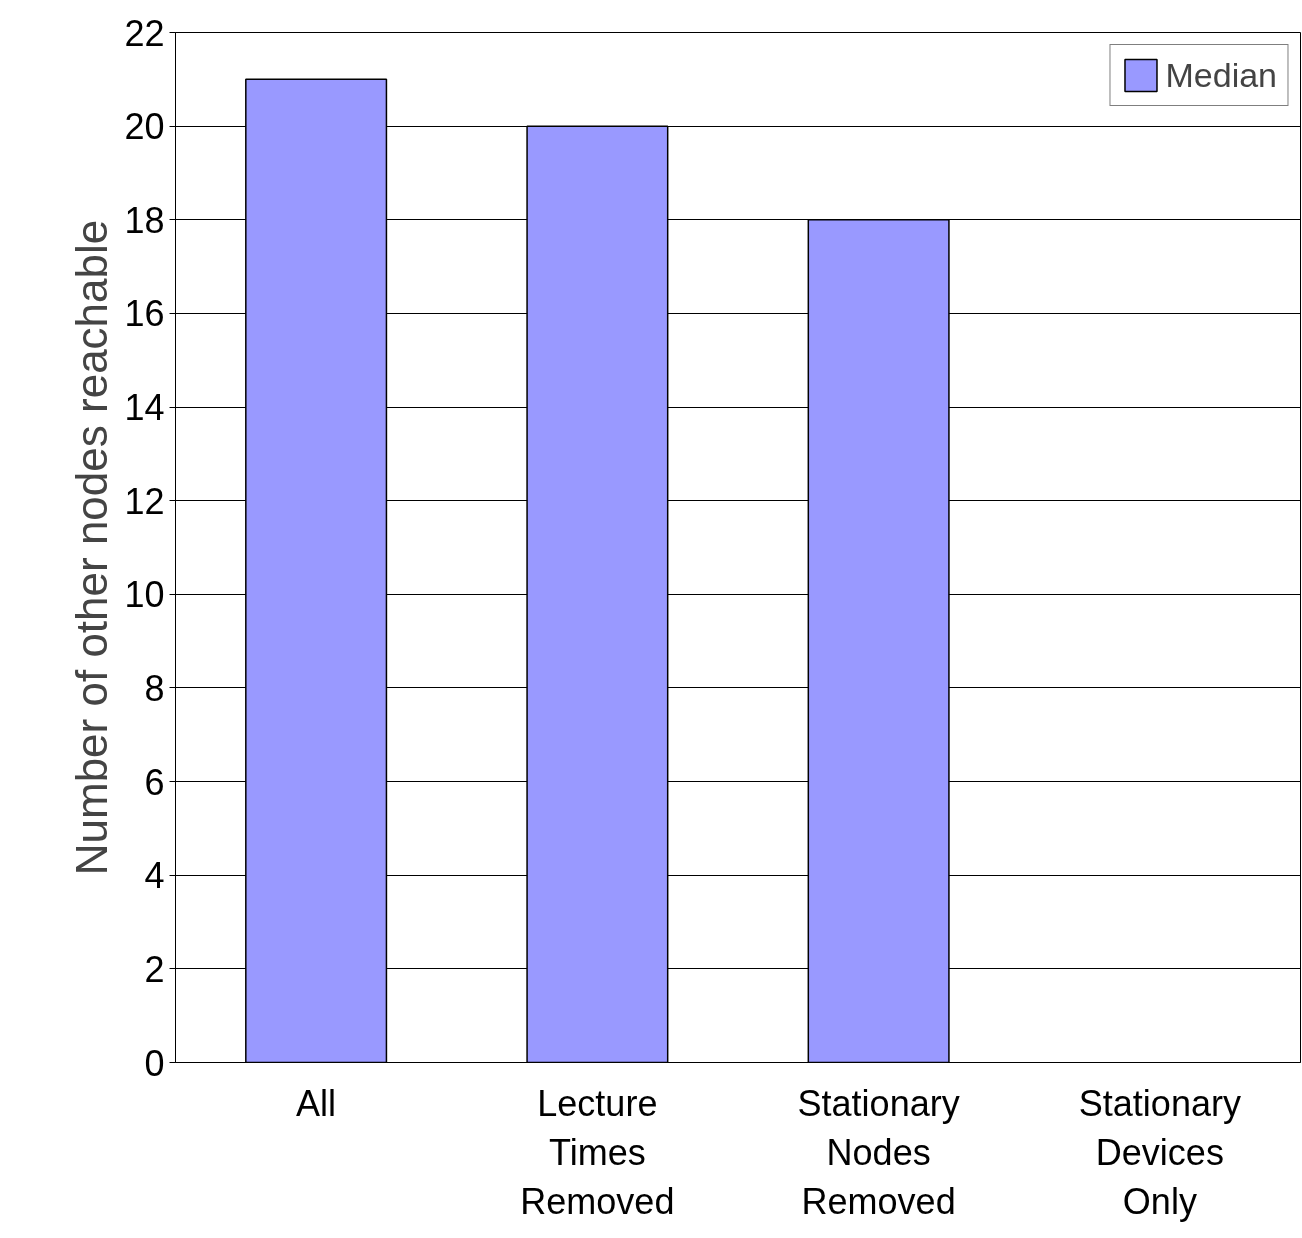  What do you see at coordinates (154, 1063) in the screenshot?
I see `y-tick-label: 0` at bounding box center [154, 1063].